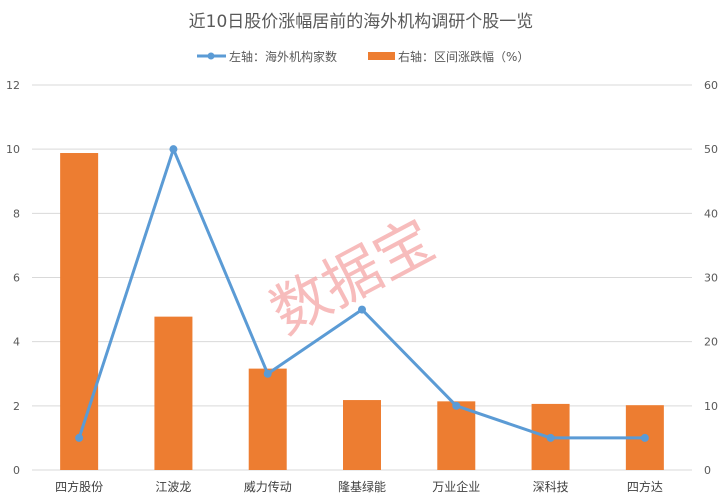 This screenshot has width=723, height=504. Describe the element at coordinates (16, 406) in the screenshot. I see `left-tick-label: 2` at that location.